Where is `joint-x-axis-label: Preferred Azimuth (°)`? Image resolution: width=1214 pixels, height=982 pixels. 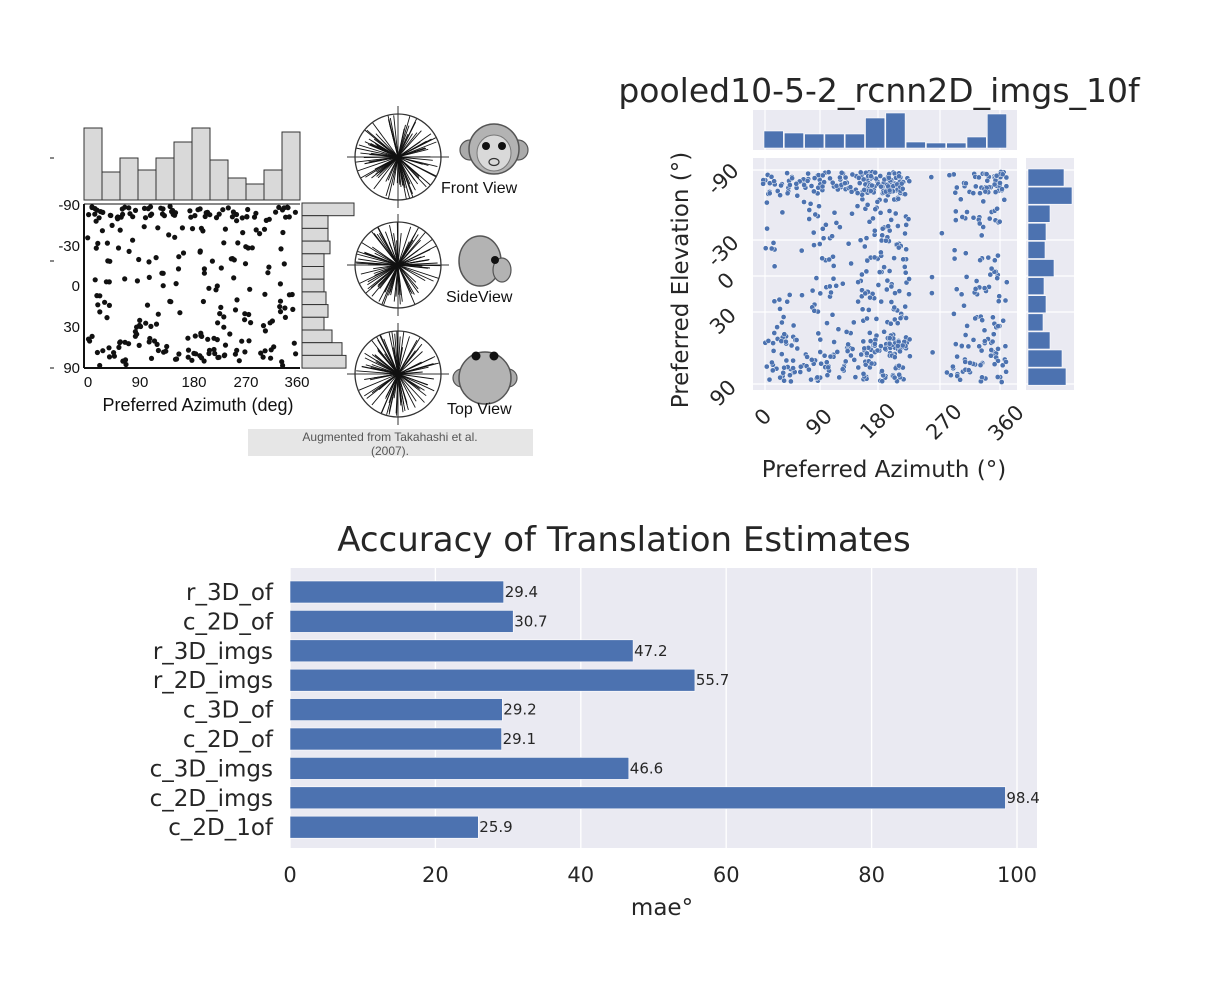 joint-x-axis-label: Preferred Azimuth (°) is located at coordinates (884, 470).